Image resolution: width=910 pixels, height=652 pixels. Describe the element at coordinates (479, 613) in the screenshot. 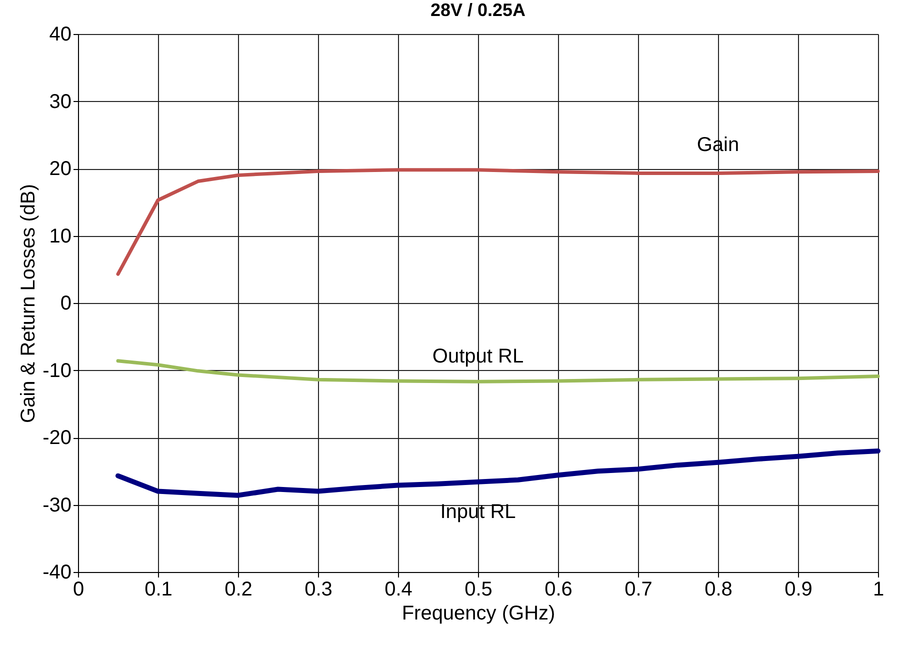

I see `x-axis-title: Frequency (GHz)` at that location.